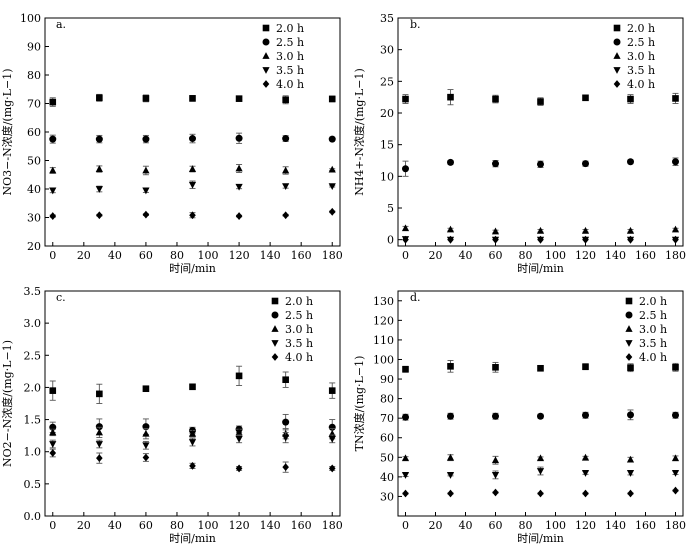 Image resolution: width=692 pixels, height=551 pixels. What do you see at coordinates (30, 18) in the screenshot?
I see `y-tick-label: 100` at bounding box center [30, 18].